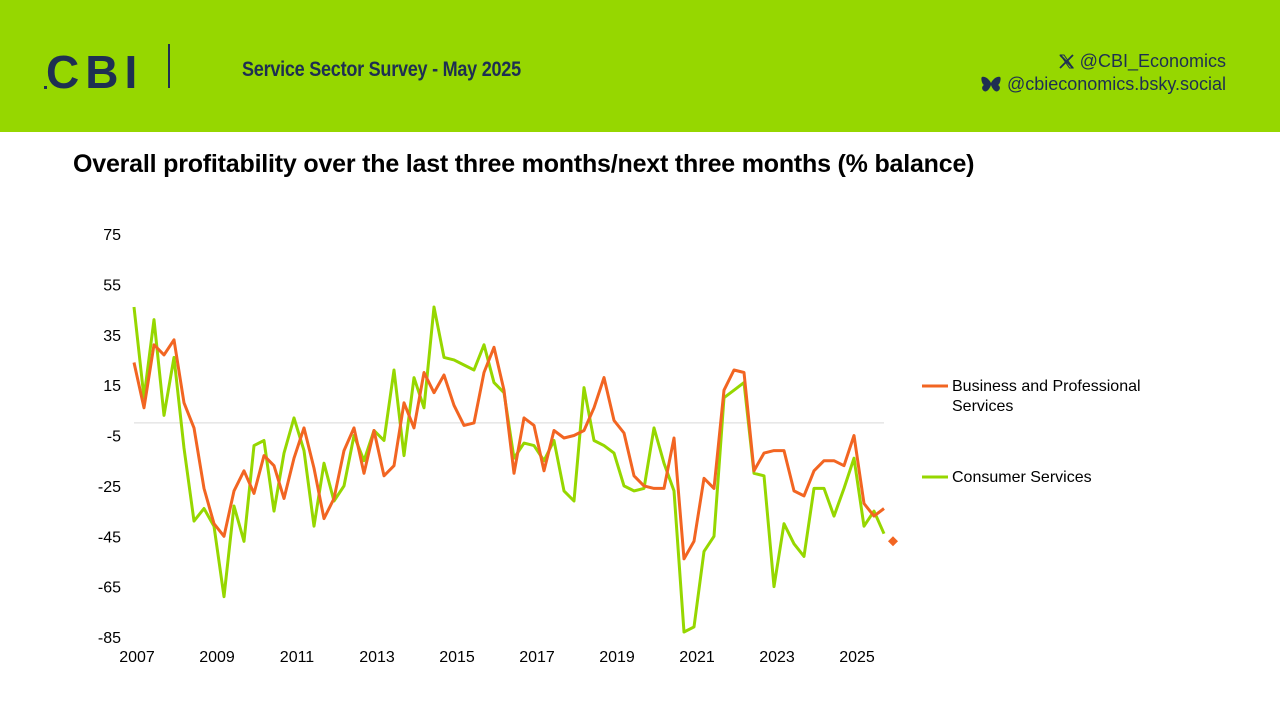 The height and width of the screenshot is (720, 1280). What do you see at coordinates (991, 84) in the screenshot?
I see `bluesky-butterfly-icon` at bounding box center [991, 84].